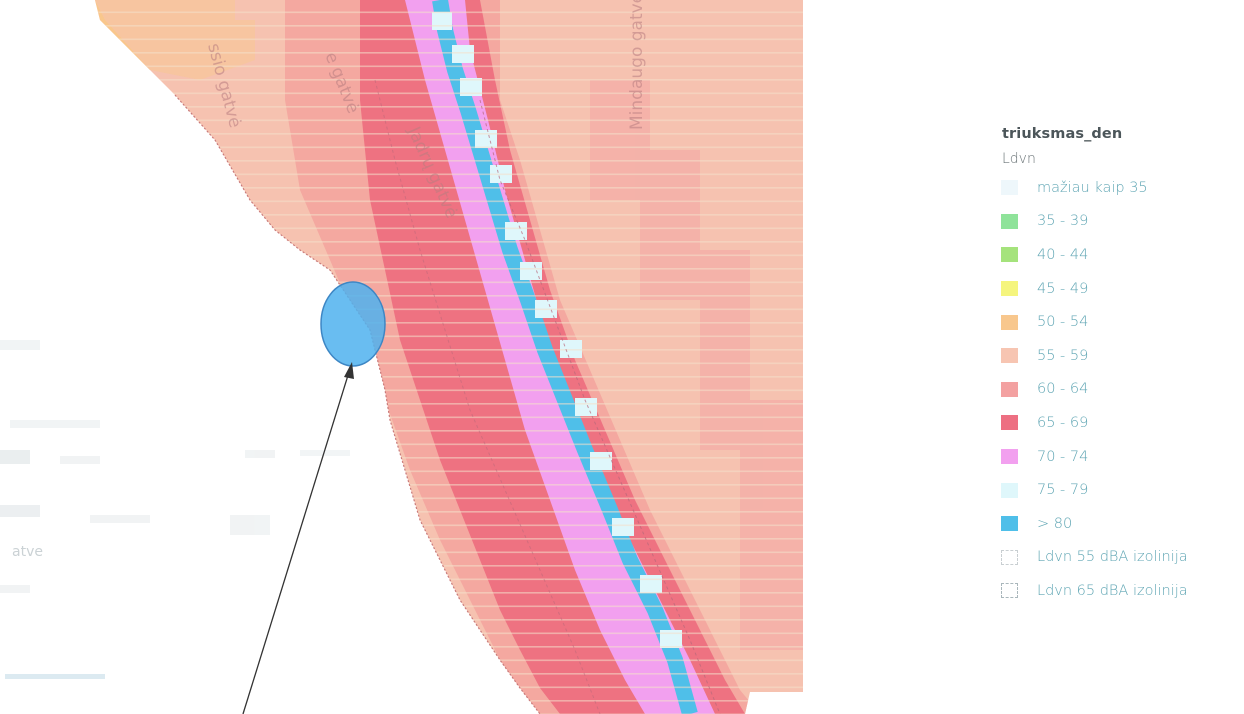 The height and width of the screenshot is (714, 1244). I want to click on legend-item: 65 - 69, so click(1119, 423).